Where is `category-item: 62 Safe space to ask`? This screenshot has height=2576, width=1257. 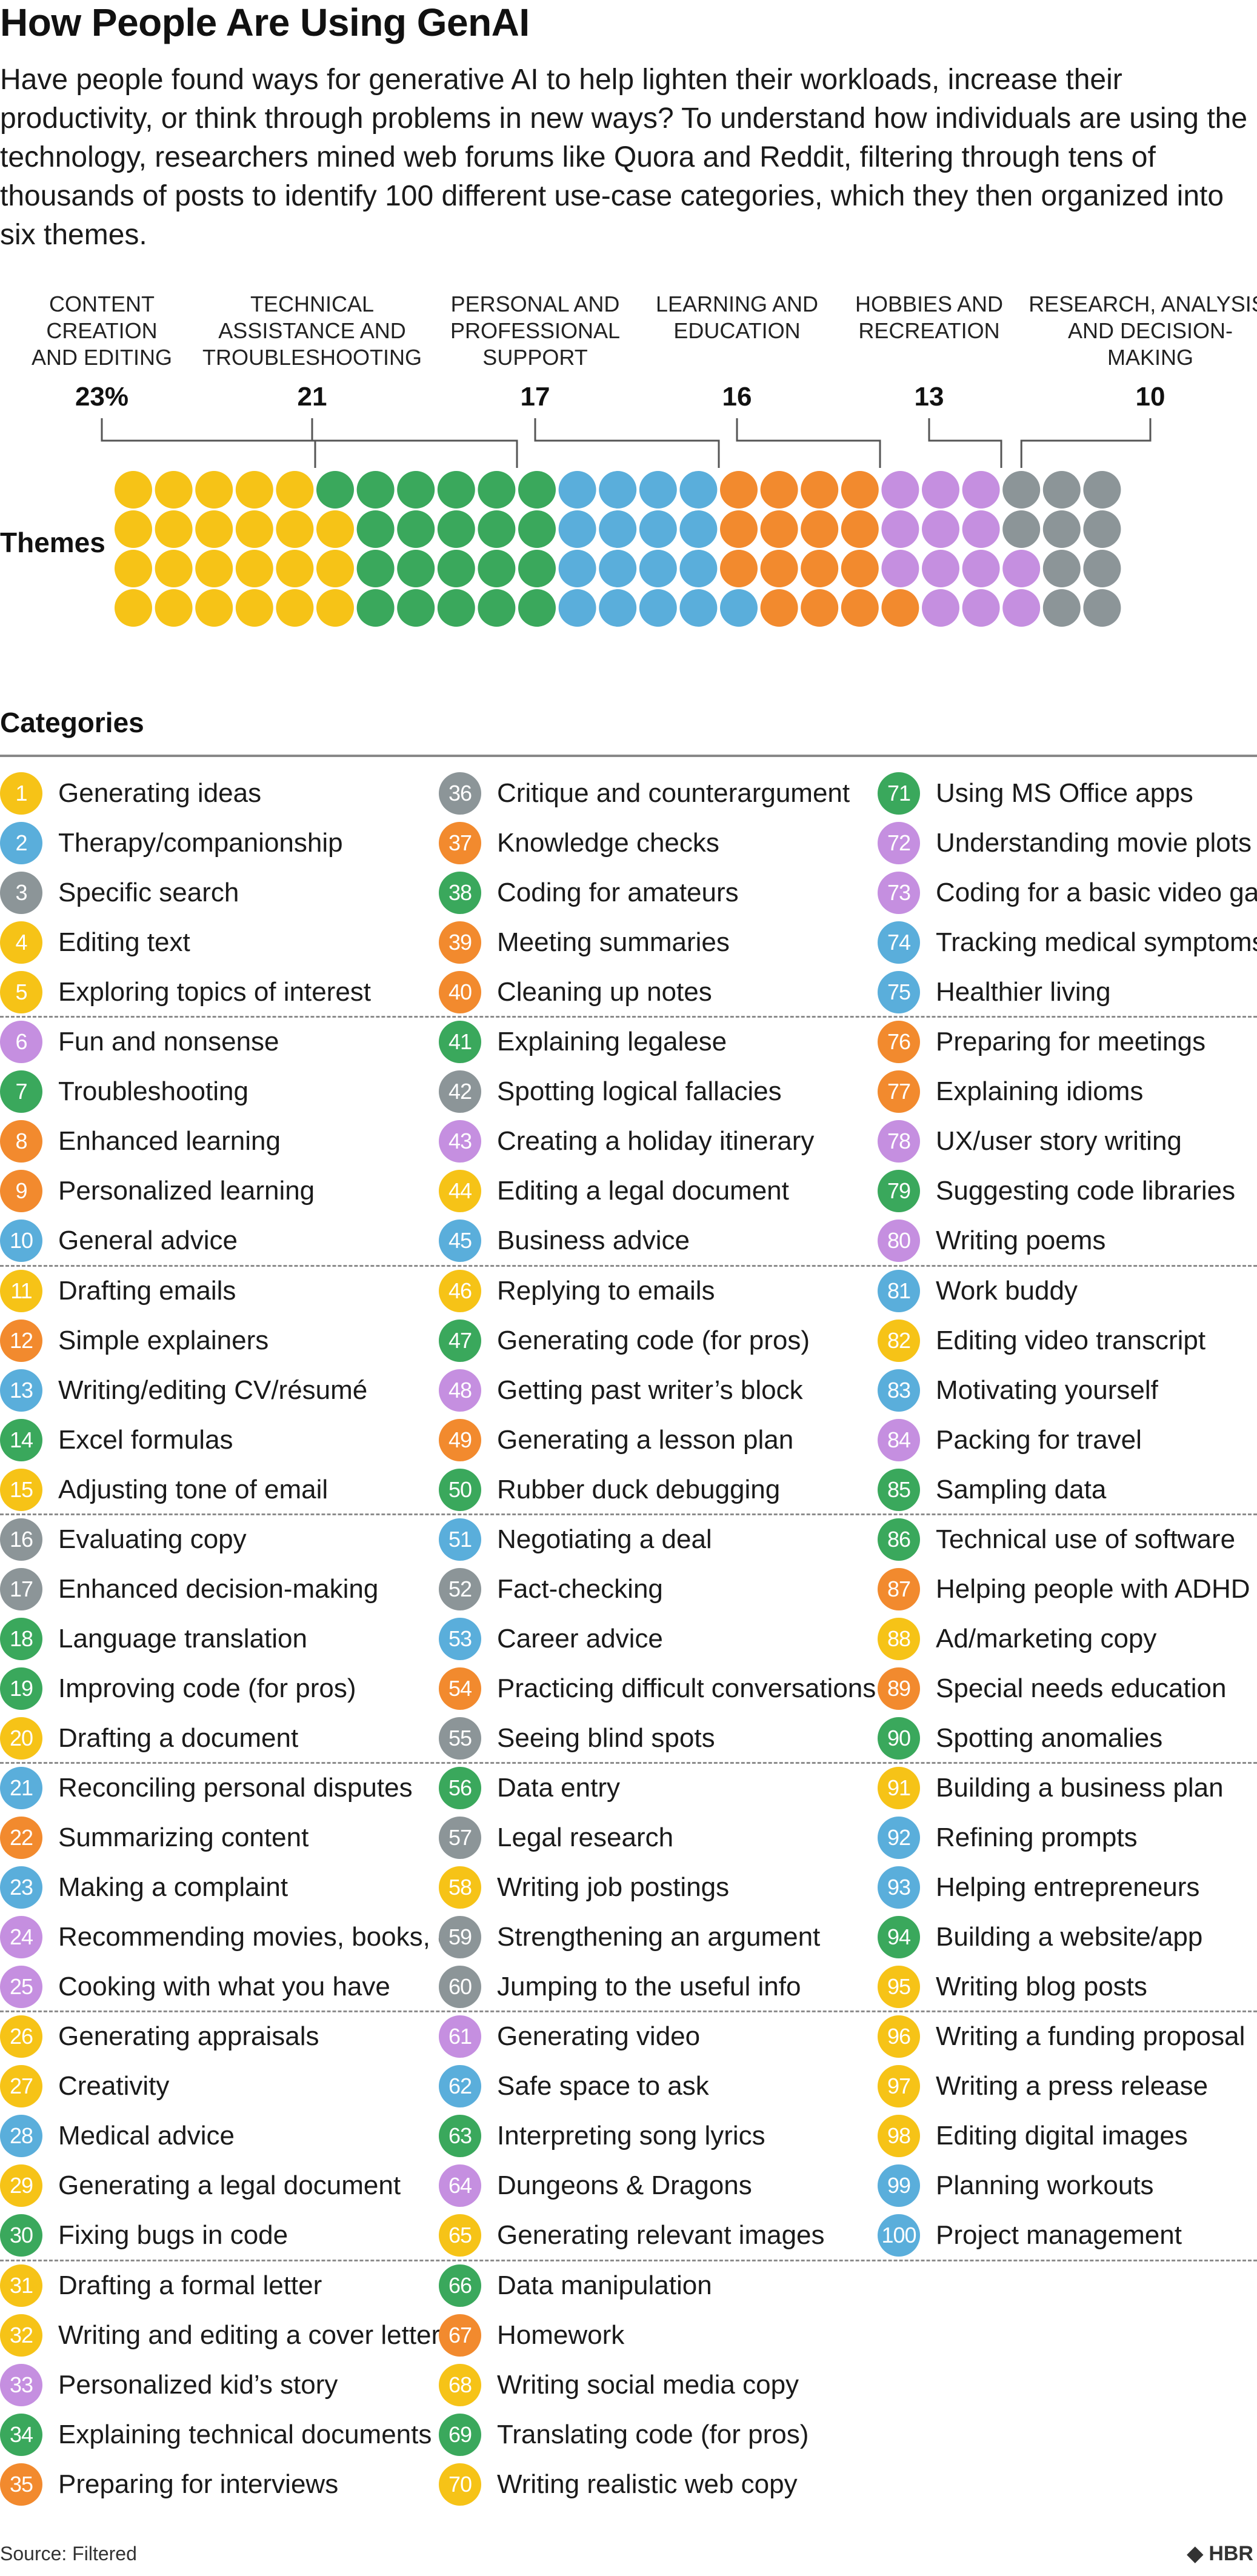
category-item: 62 Safe space to ask is located at coordinates (574, 2086).